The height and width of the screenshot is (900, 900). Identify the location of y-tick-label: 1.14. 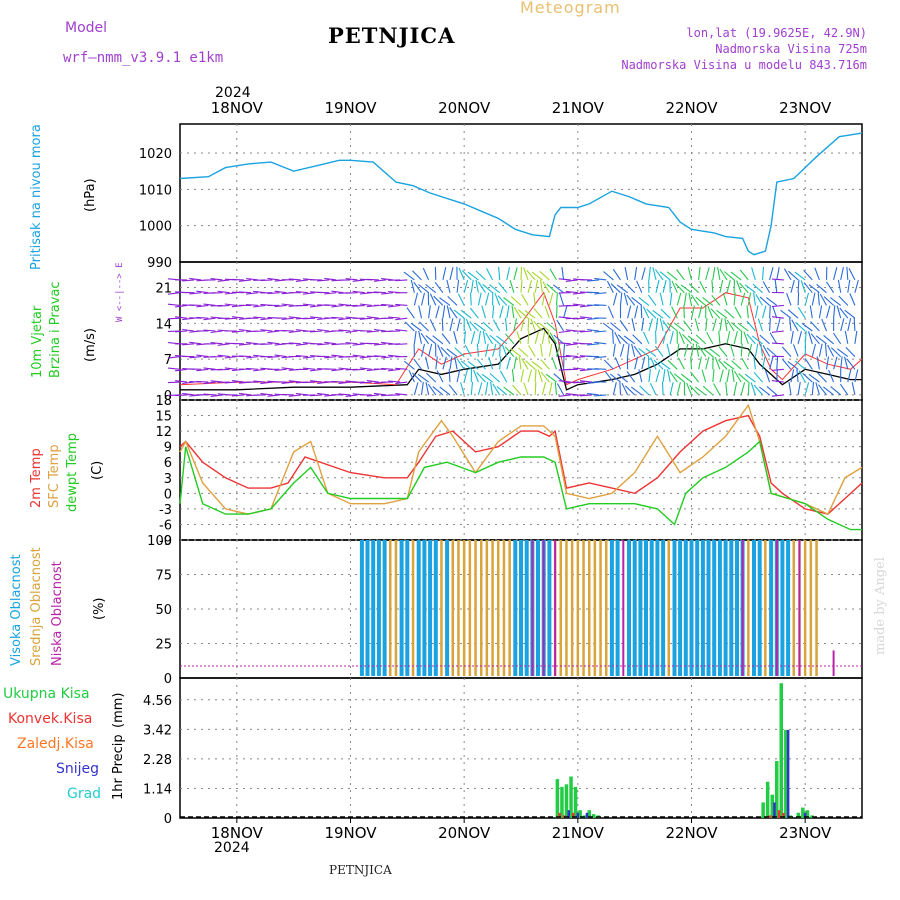
(157, 789).